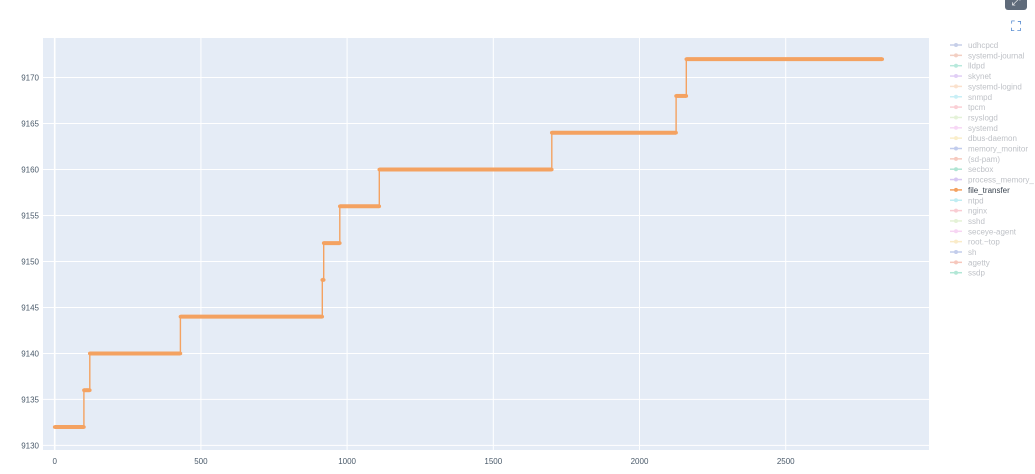  What do you see at coordinates (54, 461) in the screenshot?
I see `x-tick-label: 0` at bounding box center [54, 461].